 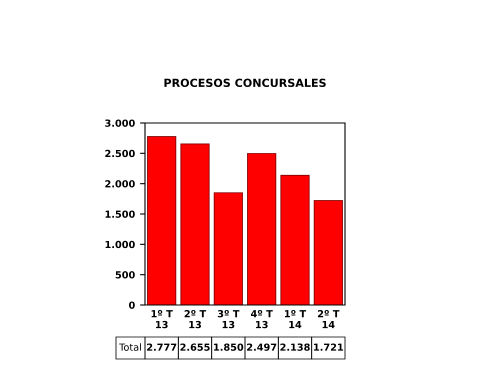 What do you see at coordinates (162, 319) in the screenshot?
I see `x-tick-label: 1º T 13` at bounding box center [162, 319].